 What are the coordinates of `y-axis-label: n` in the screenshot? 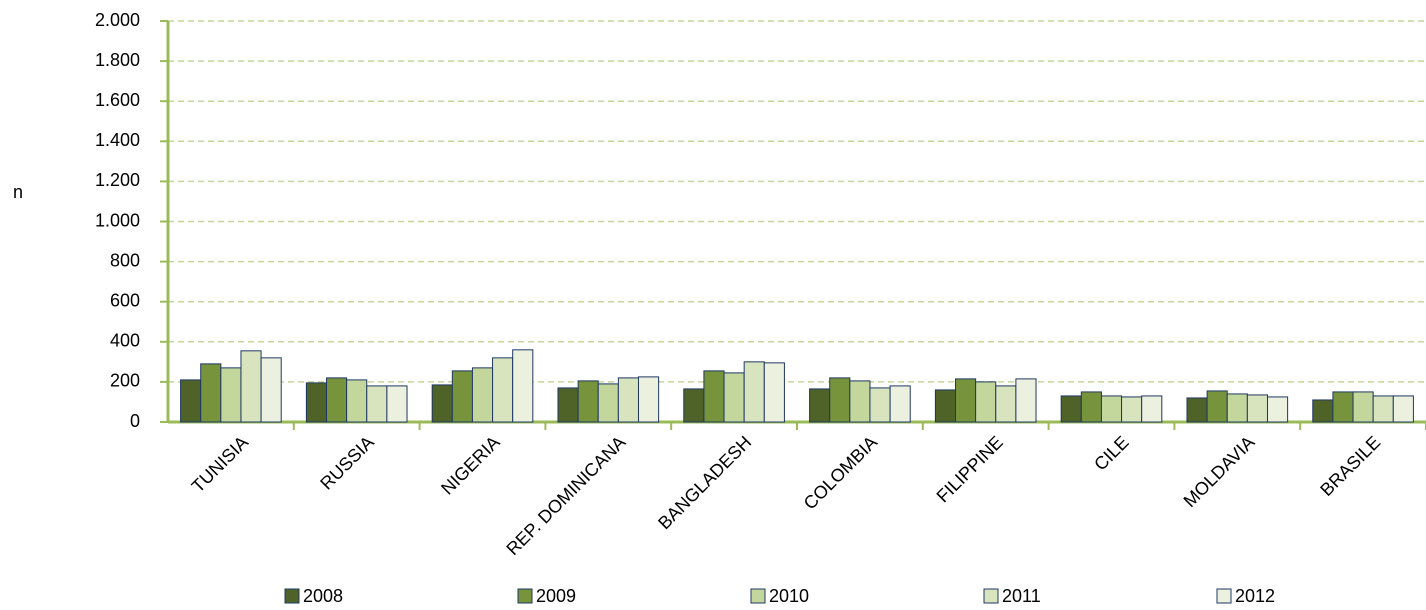 It's located at (18, 192).